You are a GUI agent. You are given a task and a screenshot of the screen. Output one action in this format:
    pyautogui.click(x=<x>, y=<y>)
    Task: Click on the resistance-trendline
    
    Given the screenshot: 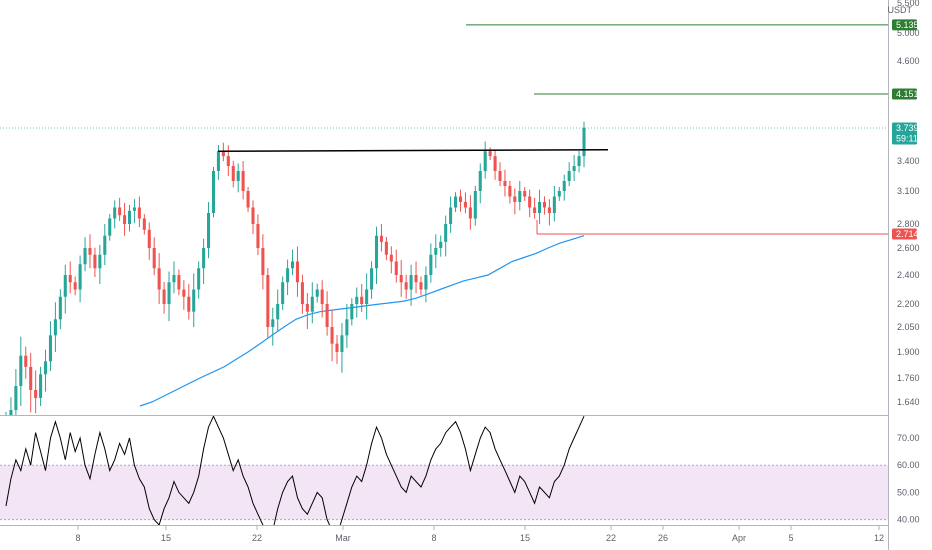 What is the action you would take?
    pyautogui.click(x=413, y=151)
    